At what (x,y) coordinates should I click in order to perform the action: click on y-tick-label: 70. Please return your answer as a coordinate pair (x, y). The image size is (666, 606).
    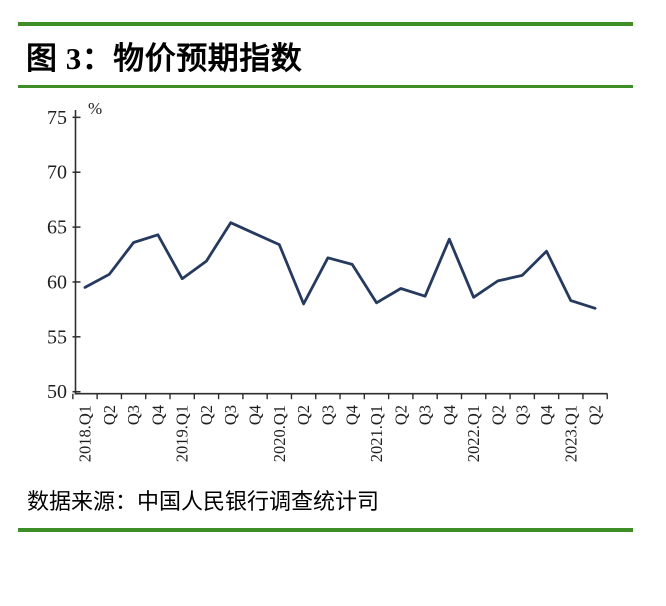
    Looking at the image, I should click on (57, 173).